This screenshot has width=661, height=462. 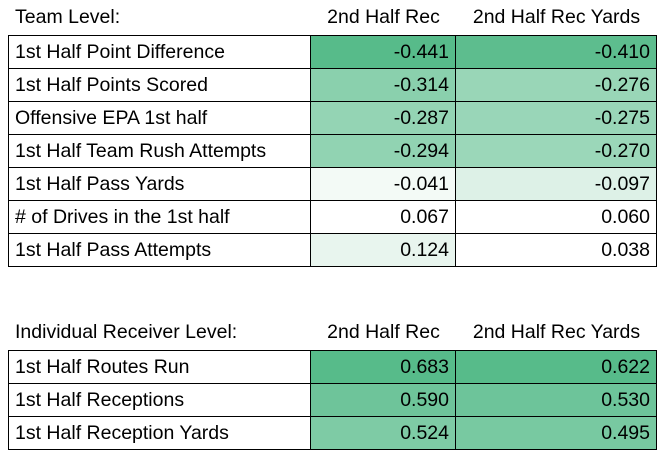 I want to click on row-label: 1st Half Reception Yards, so click(x=159, y=433).